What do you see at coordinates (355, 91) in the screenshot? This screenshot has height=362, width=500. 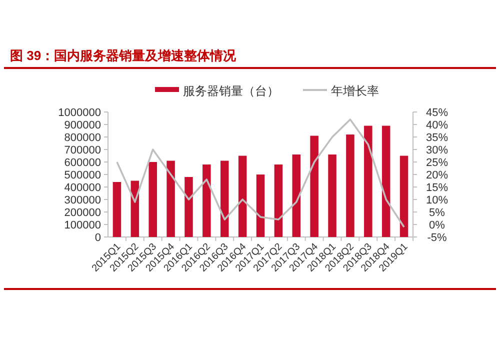 I see `legend-label: 年增长率` at bounding box center [355, 91].